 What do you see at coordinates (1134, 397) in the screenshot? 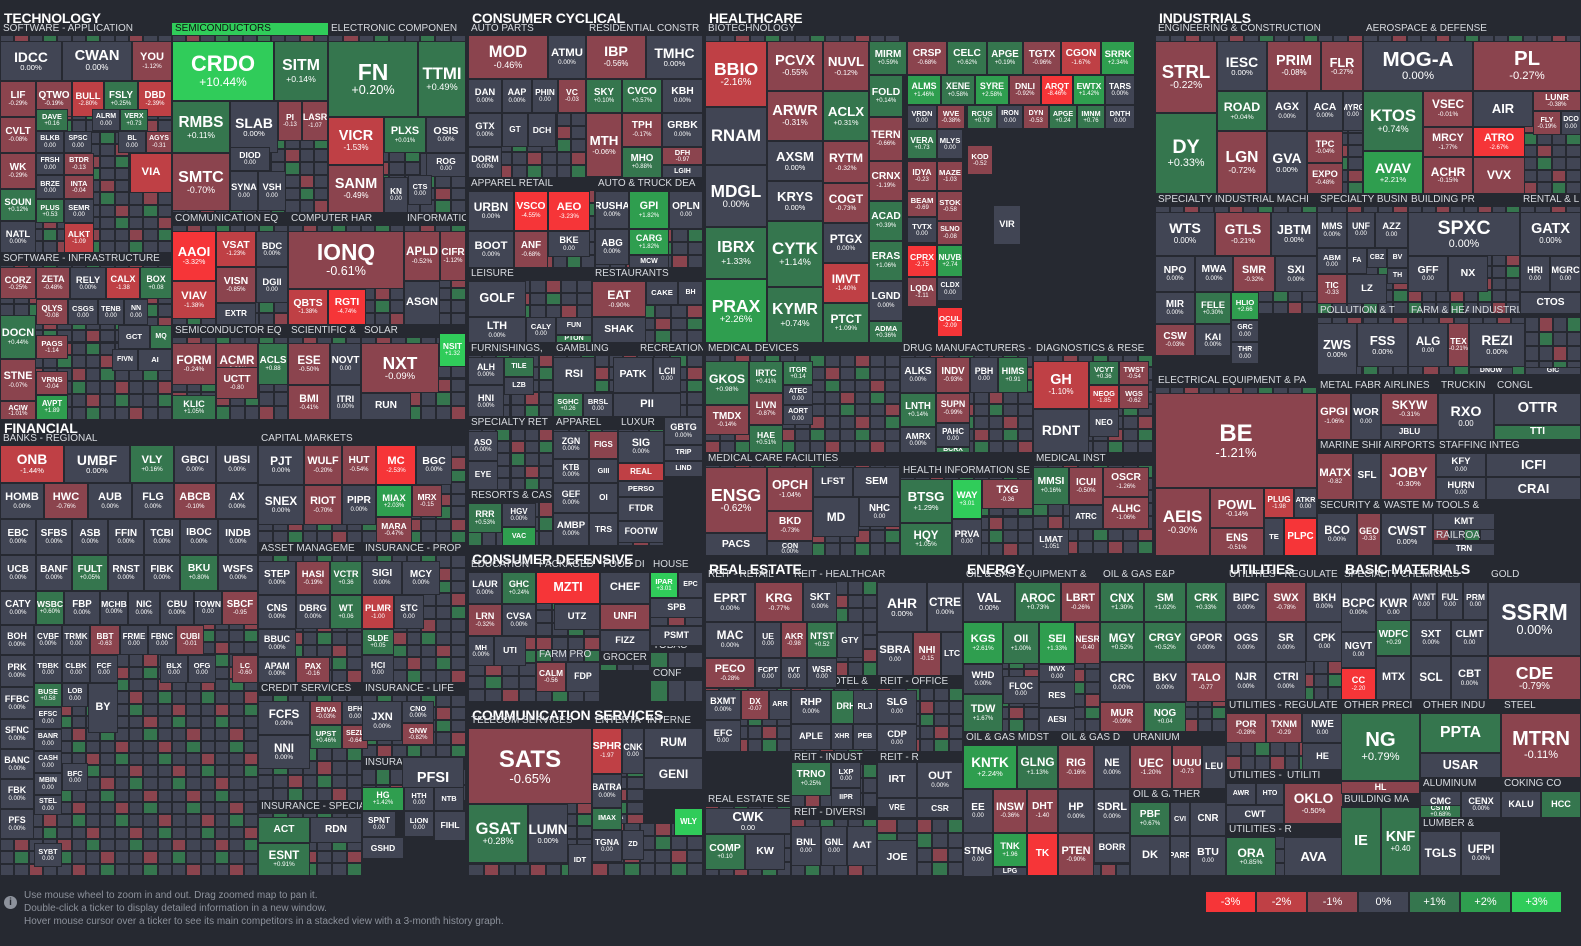
I see `ticker-tile: WGS -0.62` at bounding box center [1134, 397].